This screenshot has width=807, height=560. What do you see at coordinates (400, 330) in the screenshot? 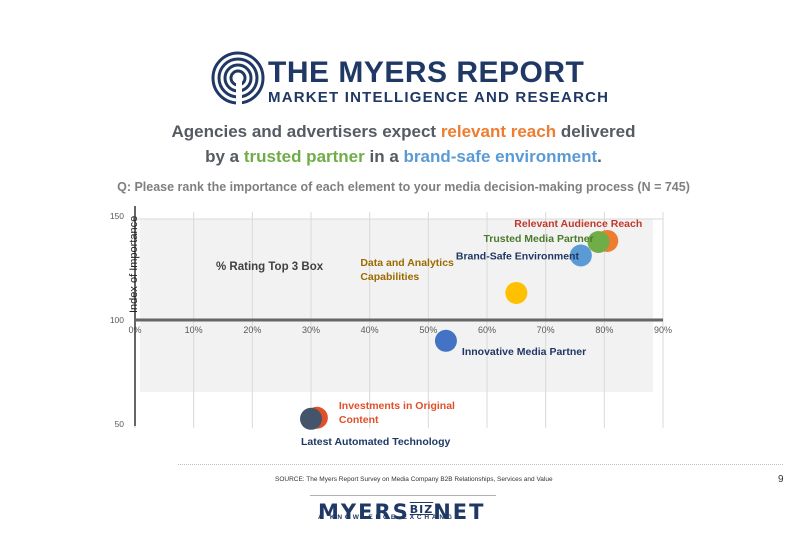
I see `x-tick-labels: 0% 10% 20% 30% 40% 50% 60% 70% 80% 90%` at bounding box center [400, 330].